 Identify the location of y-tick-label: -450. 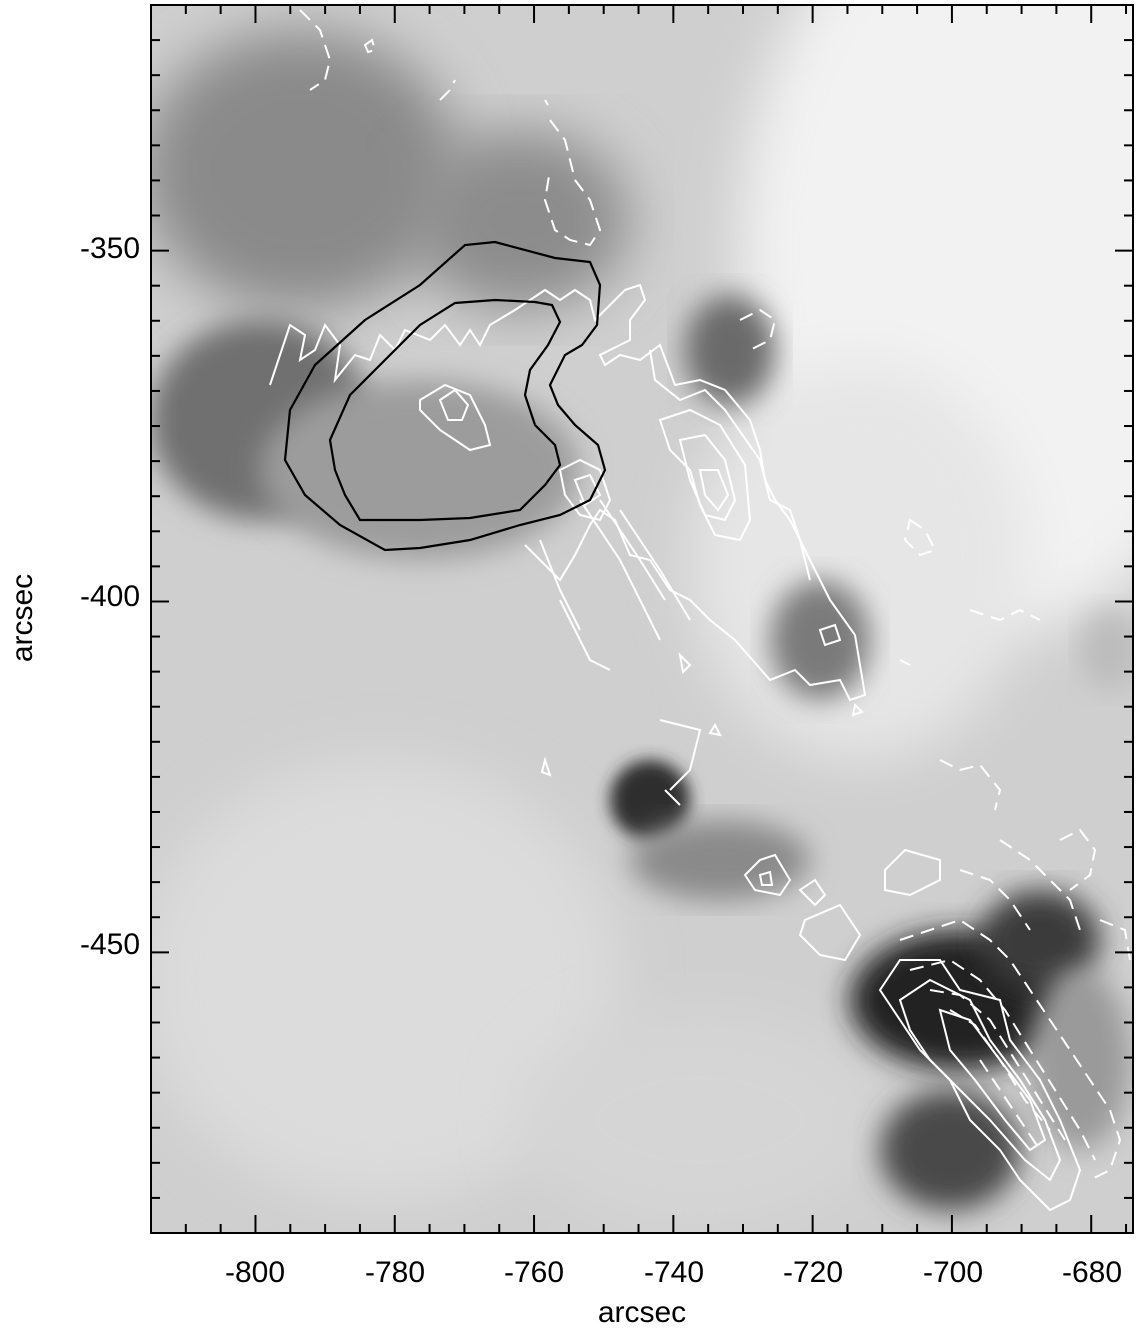
(110, 944).